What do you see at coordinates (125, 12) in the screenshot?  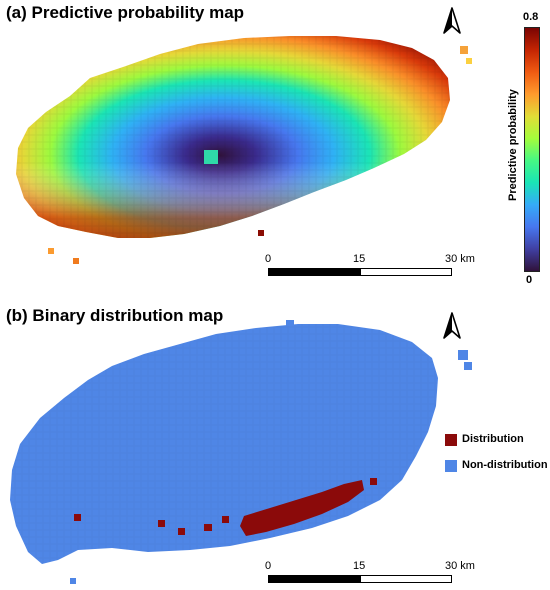 I see `panel-a-title: (a) Predictive probability map` at bounding box center [125, 12].